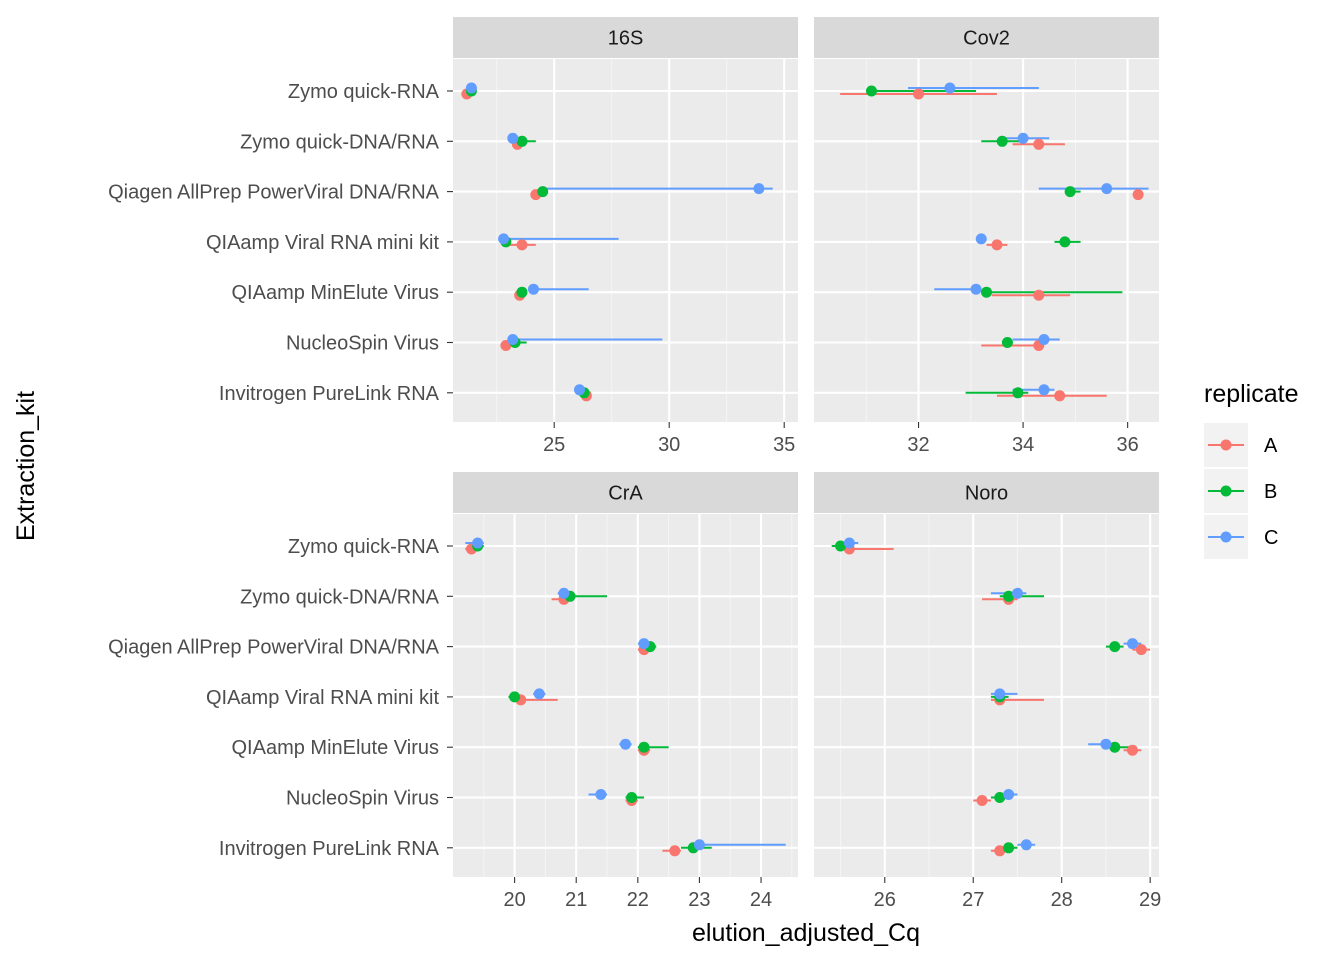  I want to click on x-tick-label: 32, so click(918, 445).